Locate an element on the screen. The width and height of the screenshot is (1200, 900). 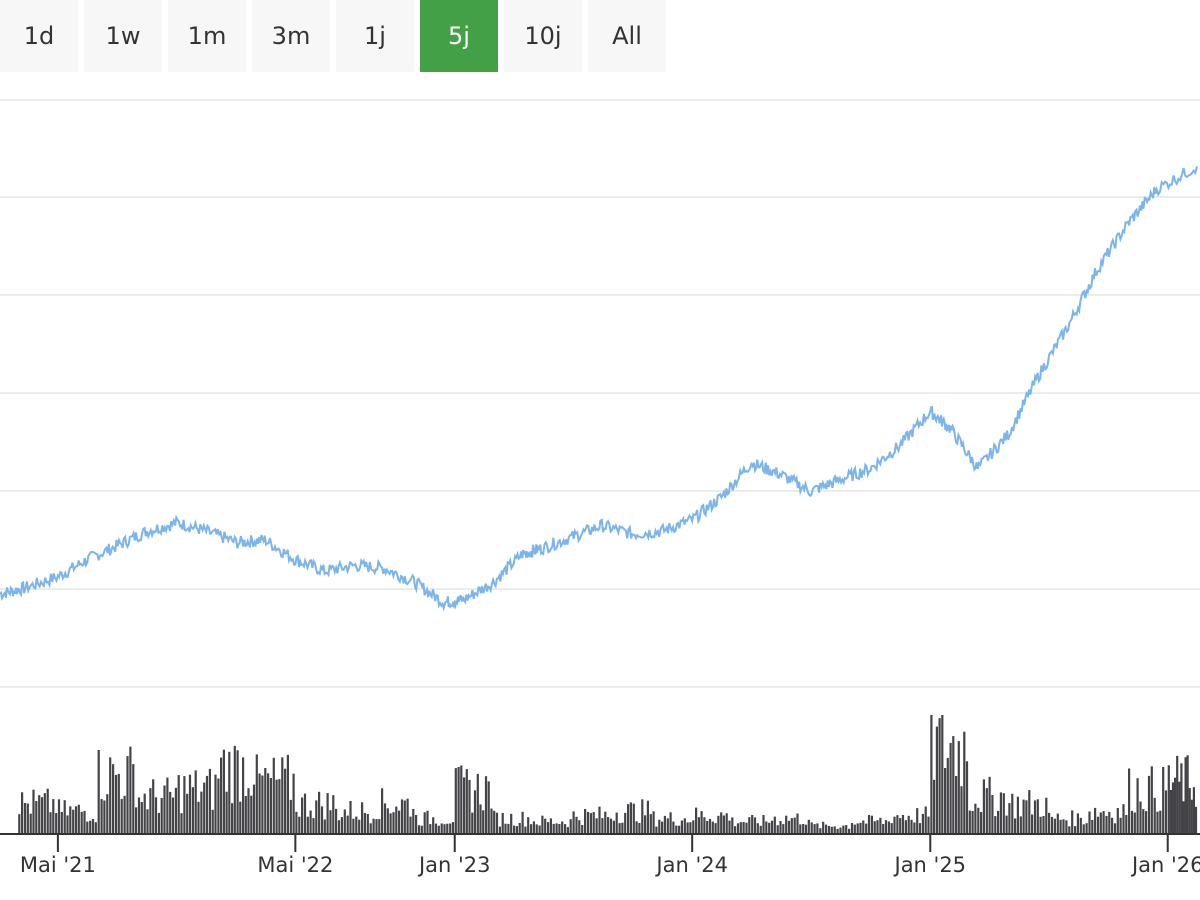
range-button-1w: 1w is located at coordinates (123, 36).